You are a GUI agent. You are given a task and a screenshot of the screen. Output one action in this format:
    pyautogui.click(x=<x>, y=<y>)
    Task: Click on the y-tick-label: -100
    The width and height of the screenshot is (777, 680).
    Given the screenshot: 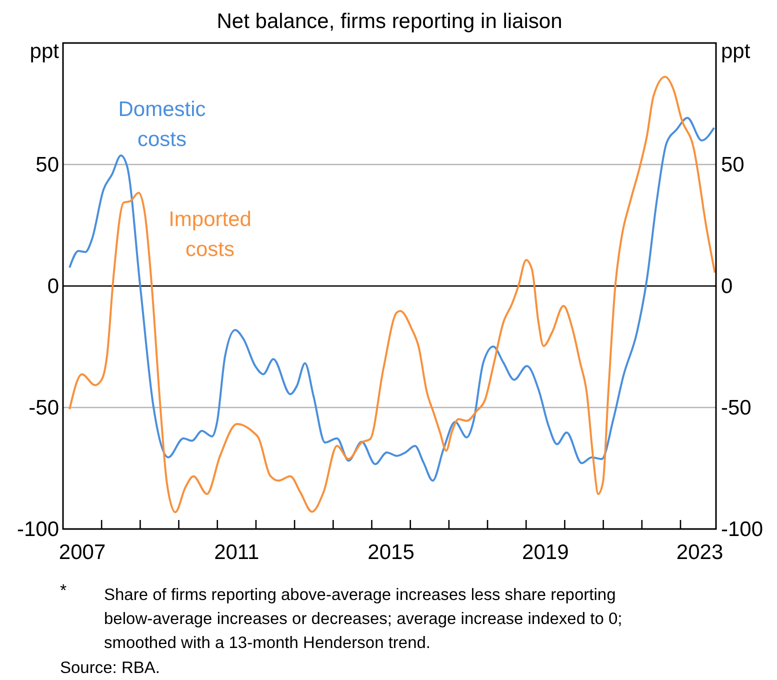 What is the action you would take?
    pyautogui.click(x=37, y=529)
    